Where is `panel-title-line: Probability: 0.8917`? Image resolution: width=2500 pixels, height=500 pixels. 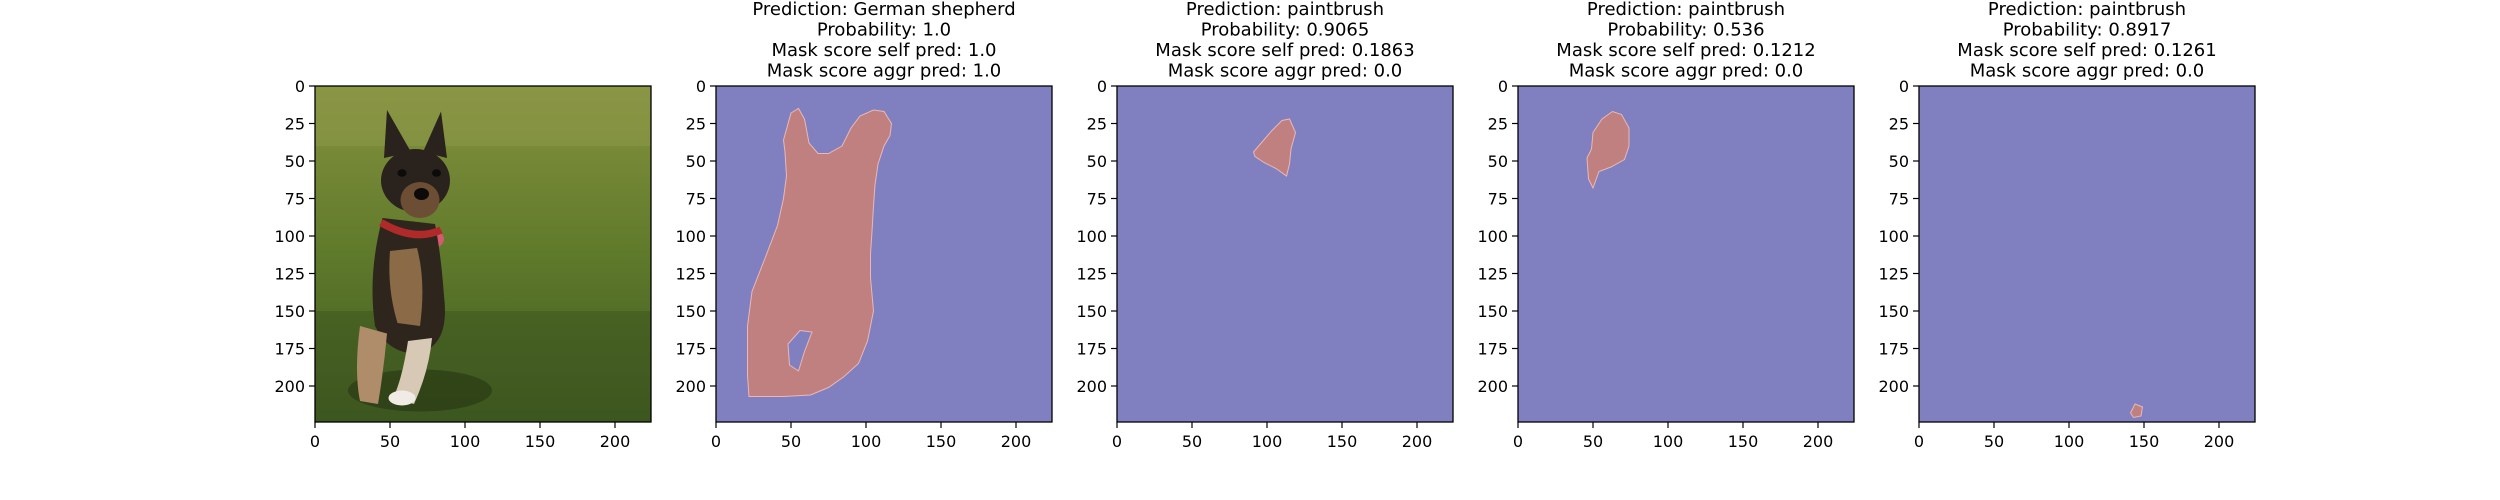 panel-title-line: Probability: 0.8917 is located at coordinates (2087, 30).